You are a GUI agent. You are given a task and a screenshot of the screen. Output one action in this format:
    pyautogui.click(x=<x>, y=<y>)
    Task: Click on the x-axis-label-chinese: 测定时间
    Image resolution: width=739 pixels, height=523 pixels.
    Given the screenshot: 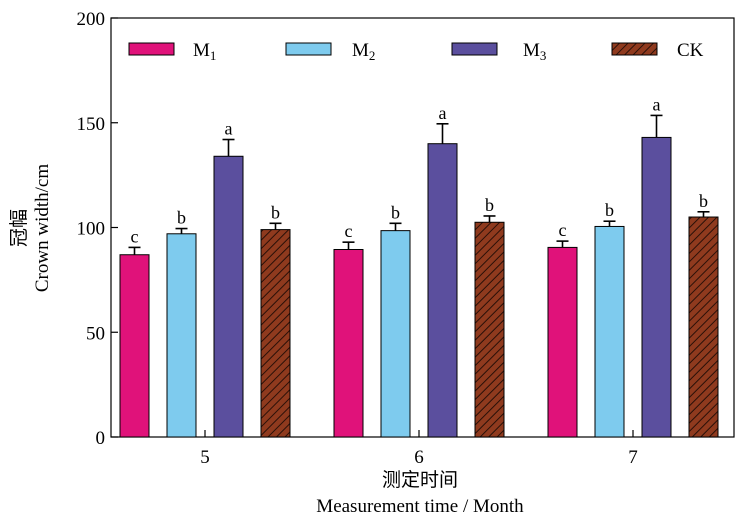 What is the action you would take?
    pyautogui.click(x=420, y=480)
    